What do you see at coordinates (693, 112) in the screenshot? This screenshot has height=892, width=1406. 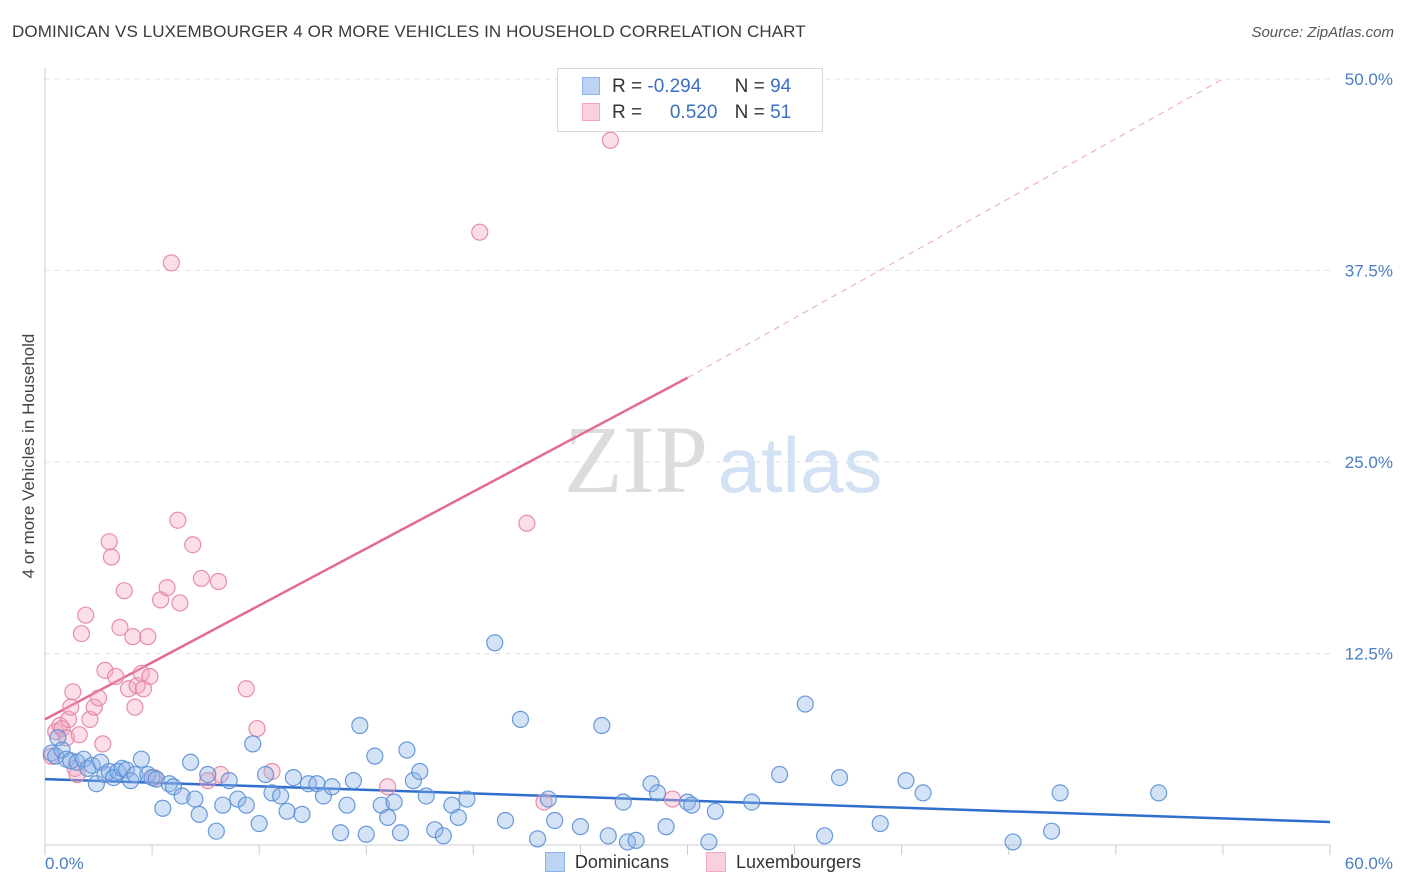 I see `legend-r-value: 0.520` at bounding box center [693, 112].